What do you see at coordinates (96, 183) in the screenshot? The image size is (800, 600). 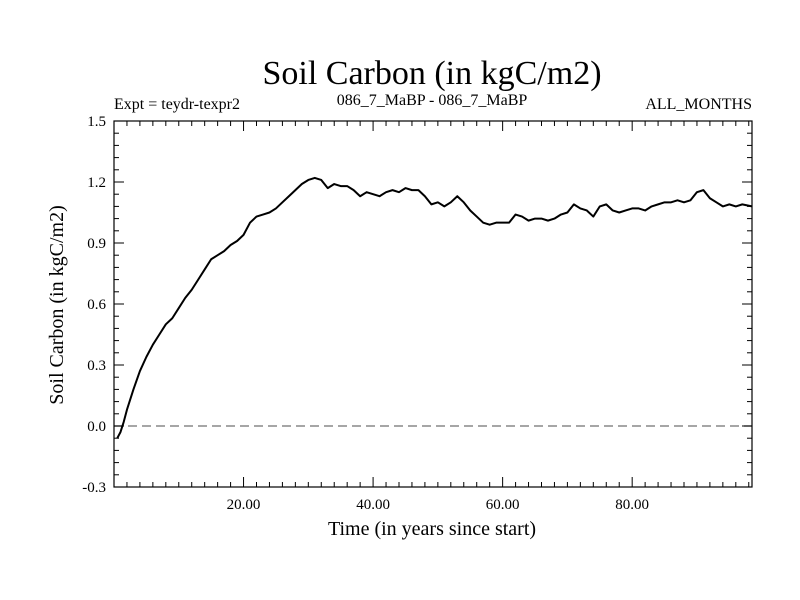 I see `y-tick-label: 1.2` at bounding box center [96, 183].